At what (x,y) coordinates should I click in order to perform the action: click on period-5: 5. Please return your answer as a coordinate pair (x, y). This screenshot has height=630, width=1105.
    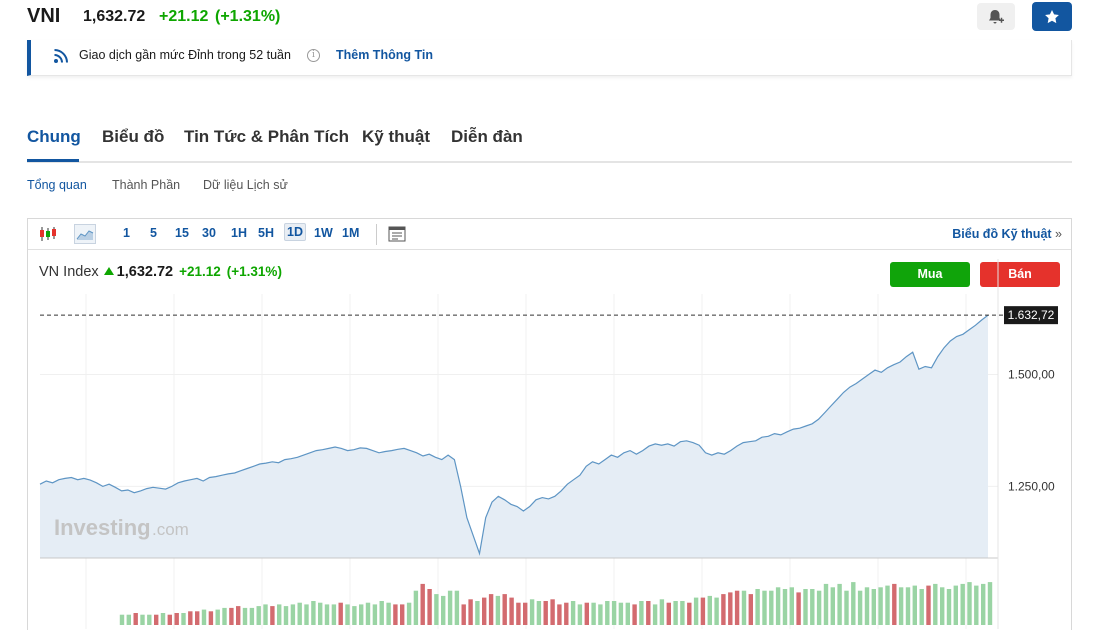
    Looking at the image, I should click on (153, 233).